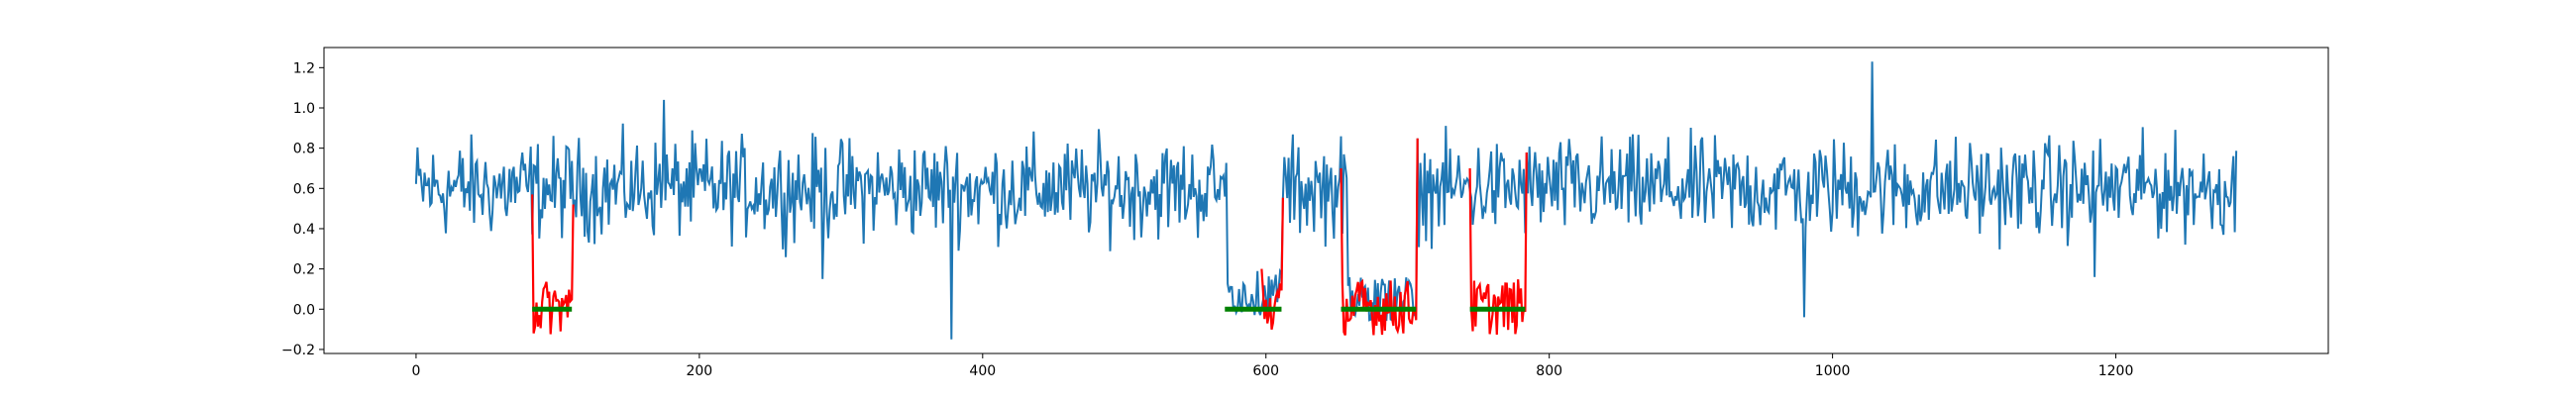 Image resolution: width=2576 pixels, height=401 pixels. Describe the element at coordinates (304, 270) in the screenshot. I see `y-tick-label-2: 0.2` at that location.